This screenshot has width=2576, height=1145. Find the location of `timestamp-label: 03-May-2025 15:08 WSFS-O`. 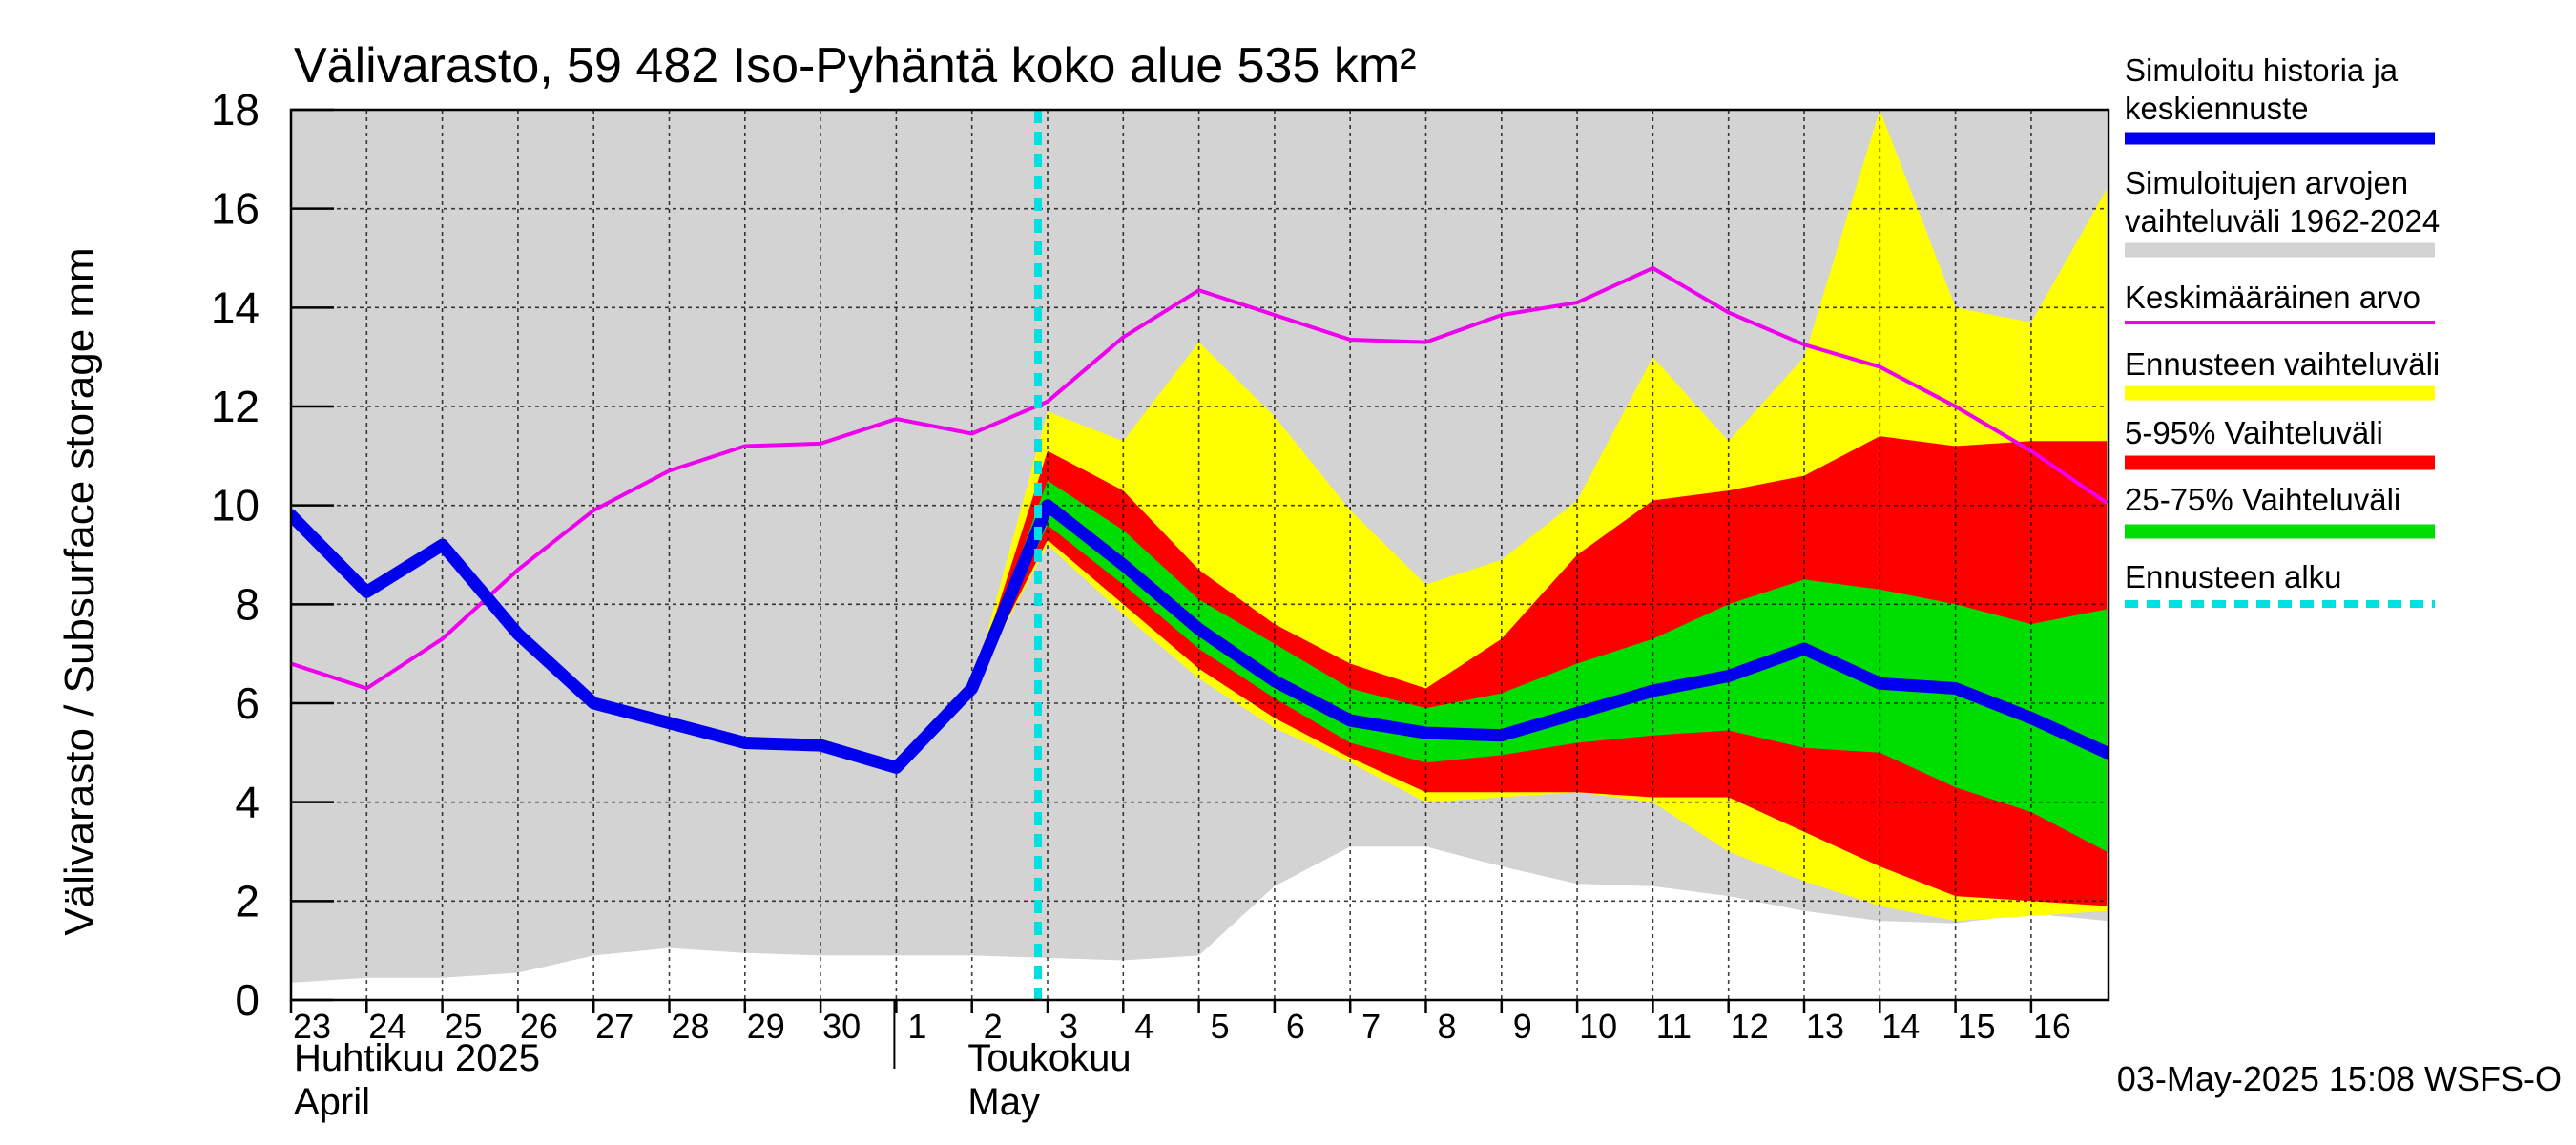

timestamp-label: 03-May-2025 15:08 WSFS-O is located at coordinates (2339, 1078).